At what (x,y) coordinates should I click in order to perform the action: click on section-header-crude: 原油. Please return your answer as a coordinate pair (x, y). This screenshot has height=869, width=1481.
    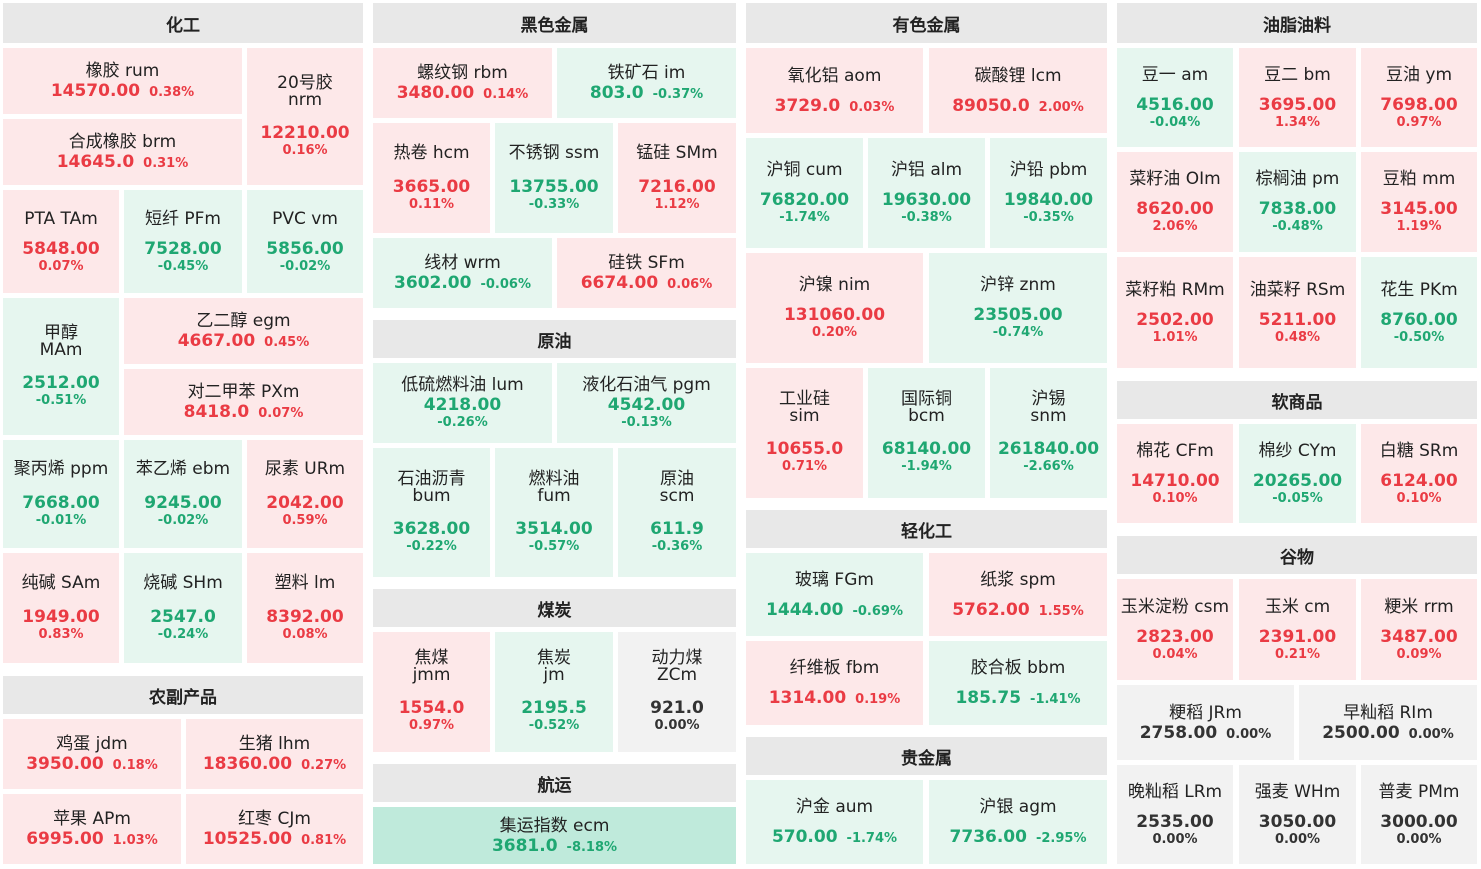
    Looking at the image, I should click on (554, 339).